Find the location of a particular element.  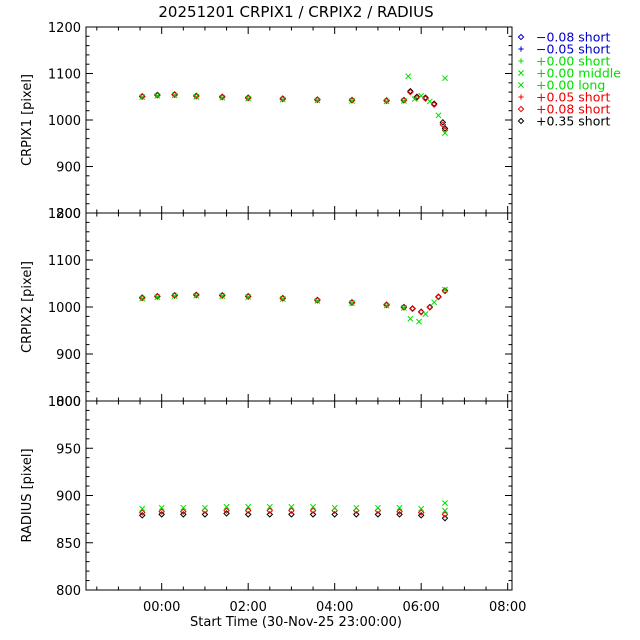

x-axis-label: Start Time (30-Nov-25 23:00:00) is located at coordinates (296, 622).